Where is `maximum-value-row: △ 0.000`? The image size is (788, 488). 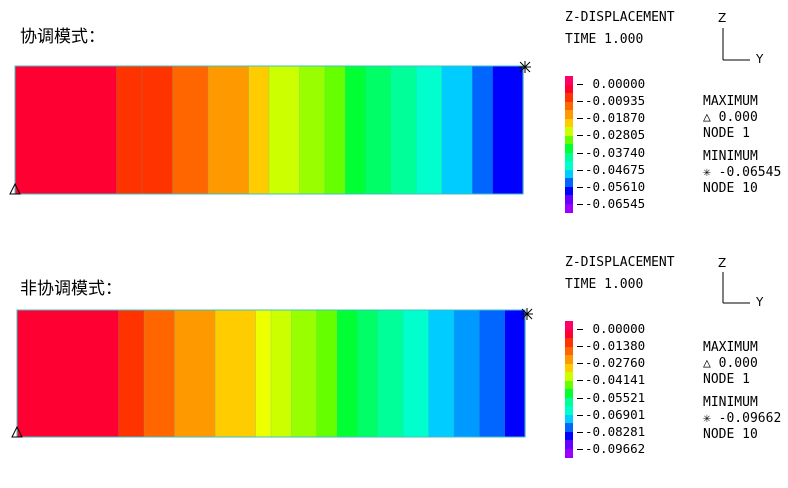 maximum-value-row: △ 0.000 is located at coordinates (730, 363).